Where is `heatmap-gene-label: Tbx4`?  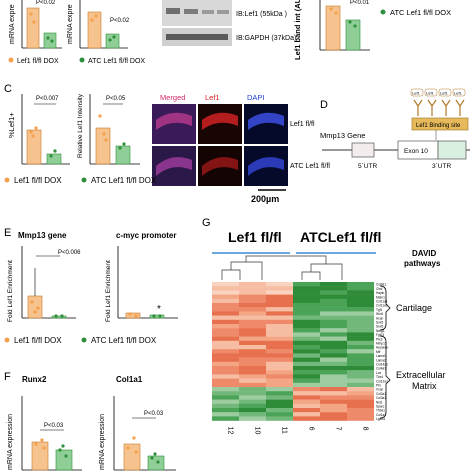 heatmap-gene-label: Tbx4 is located at coordinates (379, 377).